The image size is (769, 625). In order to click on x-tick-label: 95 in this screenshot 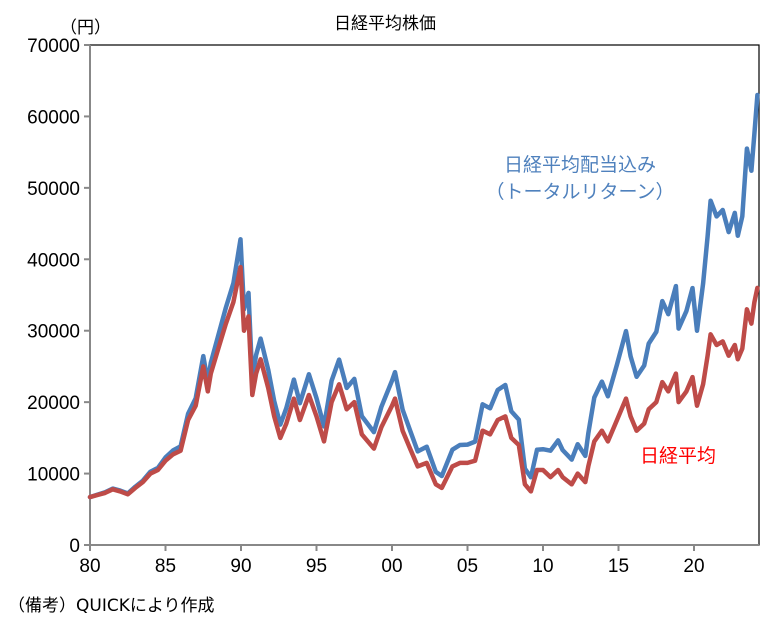, I will do `click(316, 566)`.